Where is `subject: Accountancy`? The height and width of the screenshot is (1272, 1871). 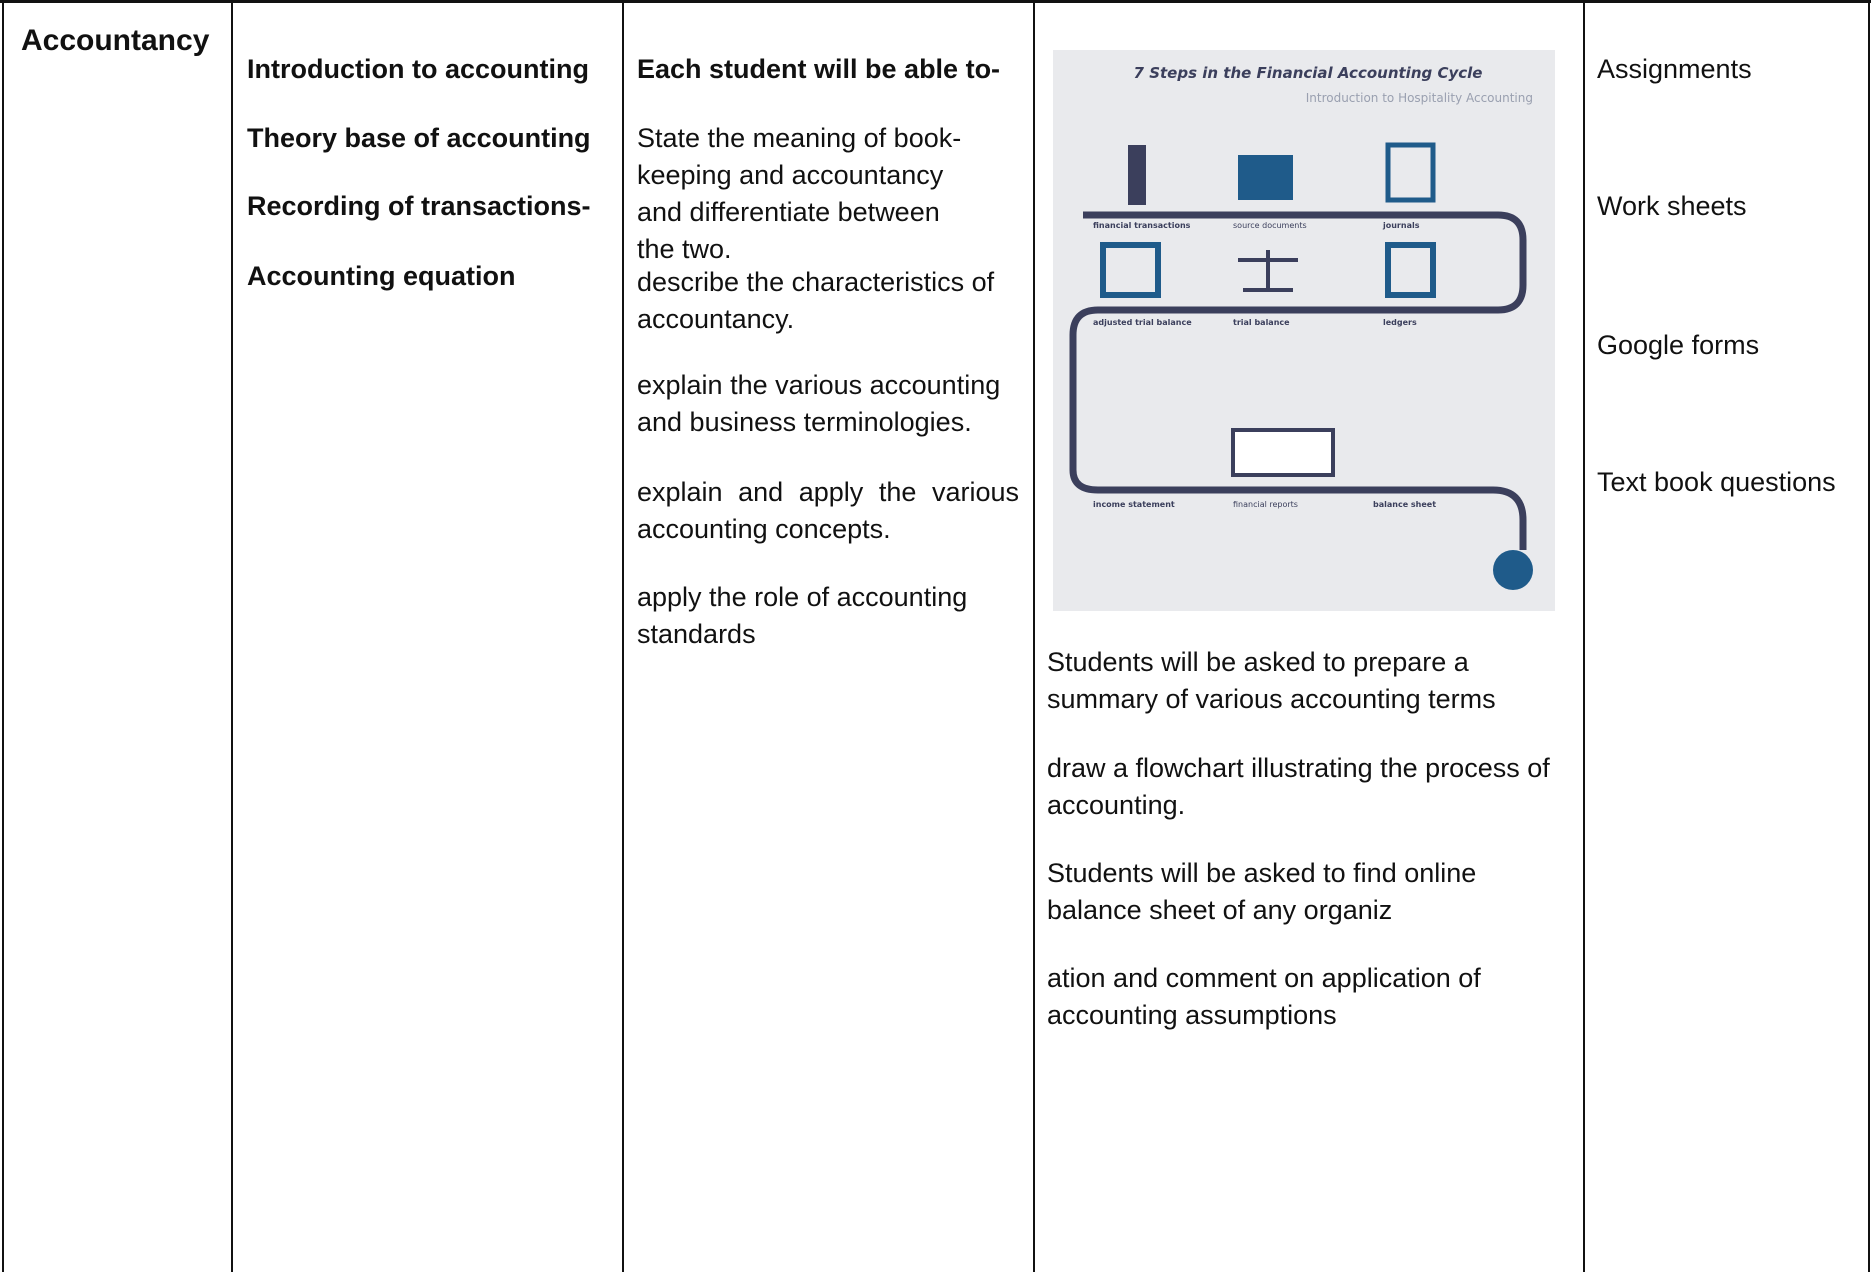 subject: Accountancy is located at coordinates (115, 40).